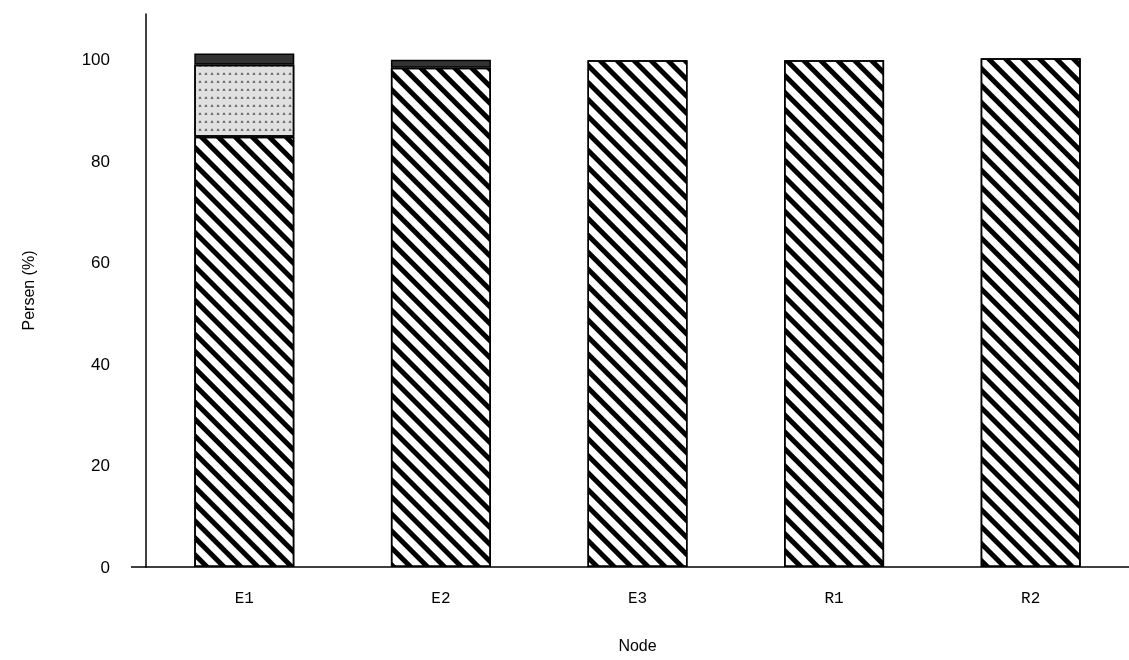 The width and height of the screenshot is (1129, 660). What do you see at coordinates (100, 364) in the screenshot?
I see `y-tick-label: 40` at bounding box center [100, 364].